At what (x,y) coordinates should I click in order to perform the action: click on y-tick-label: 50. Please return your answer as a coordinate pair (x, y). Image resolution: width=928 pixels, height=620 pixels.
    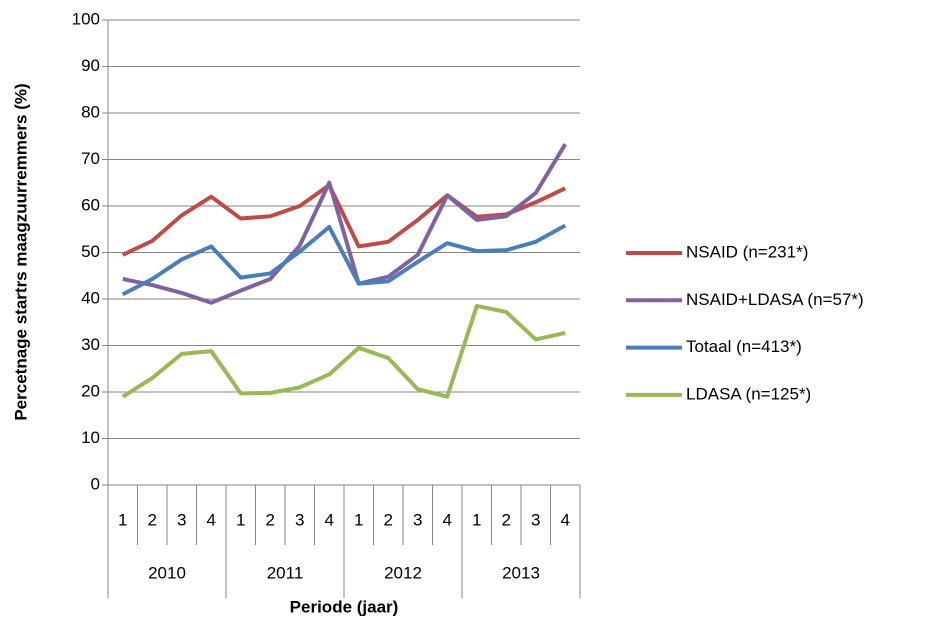
    Looking at the image, I should click on (90, 251).